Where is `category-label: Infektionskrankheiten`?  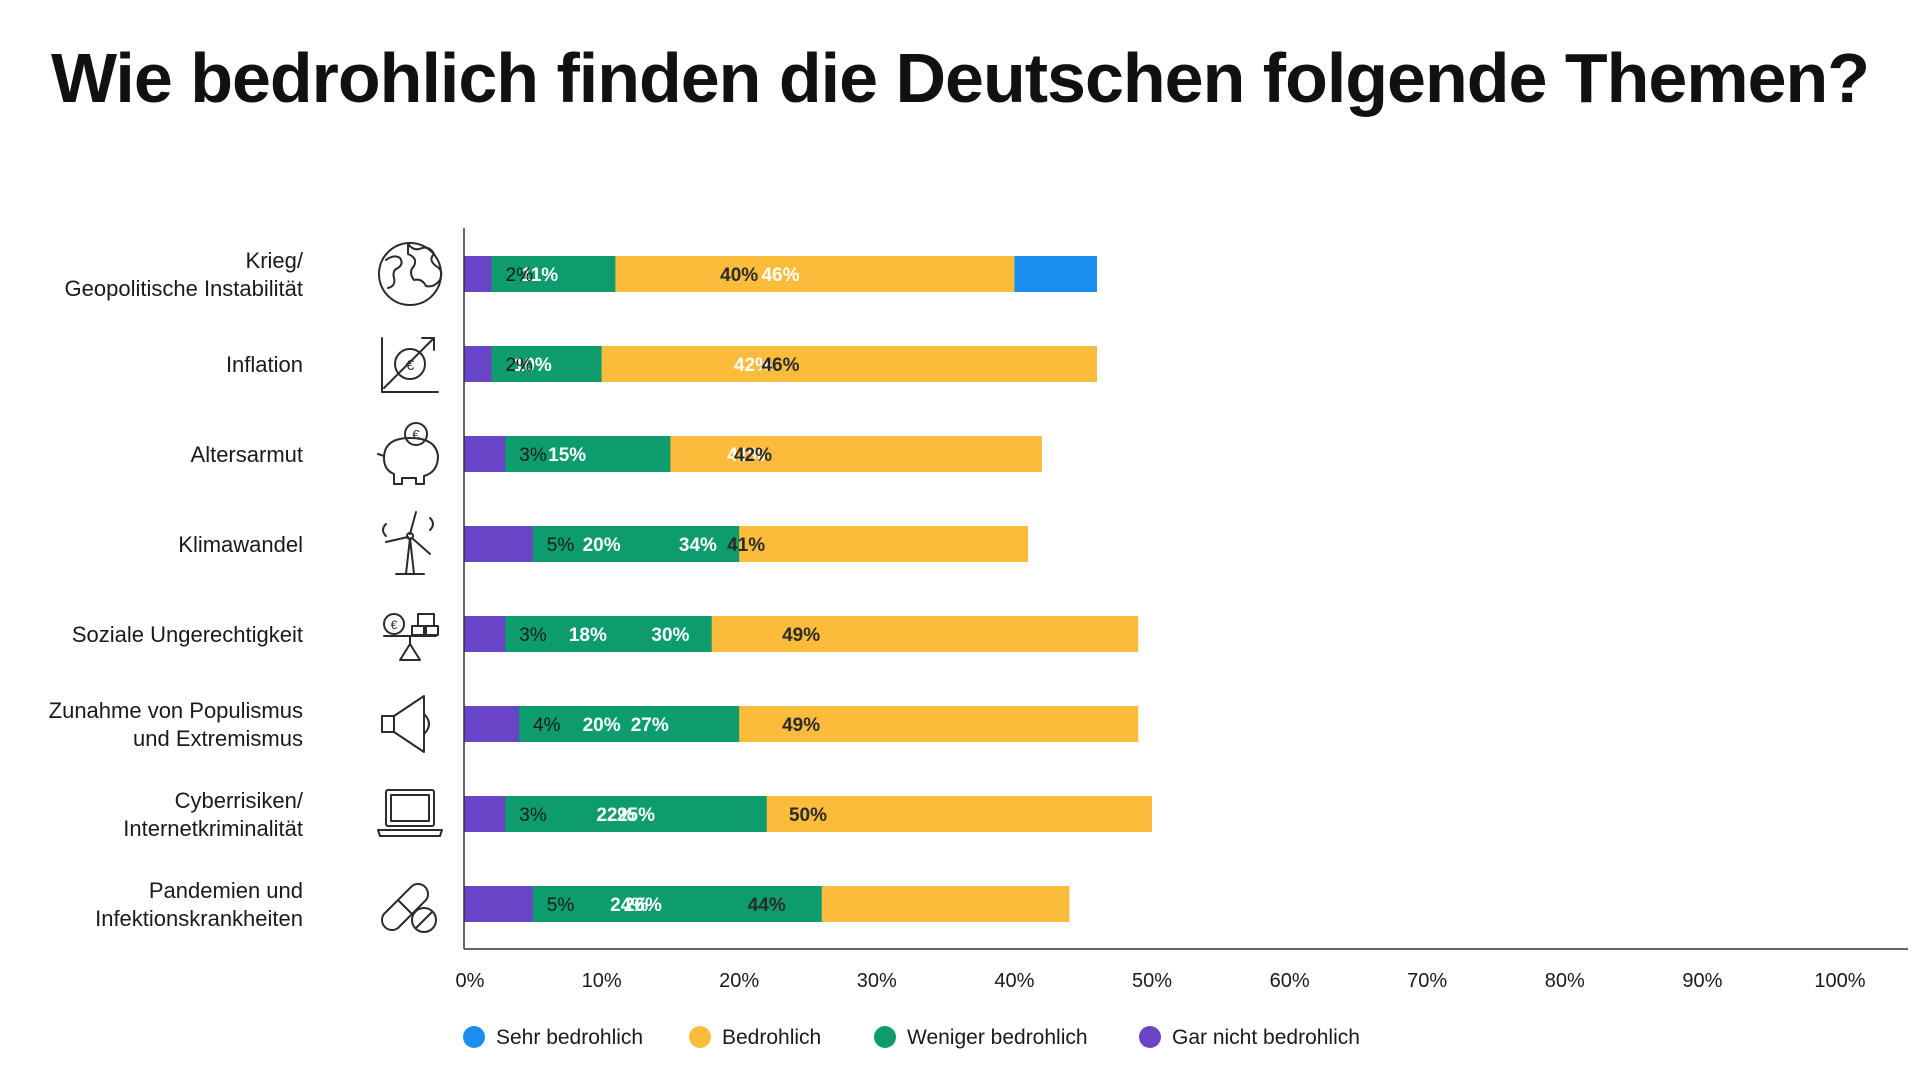 category-label: Infektionskrankheiten is located at coordinates (199, 918).